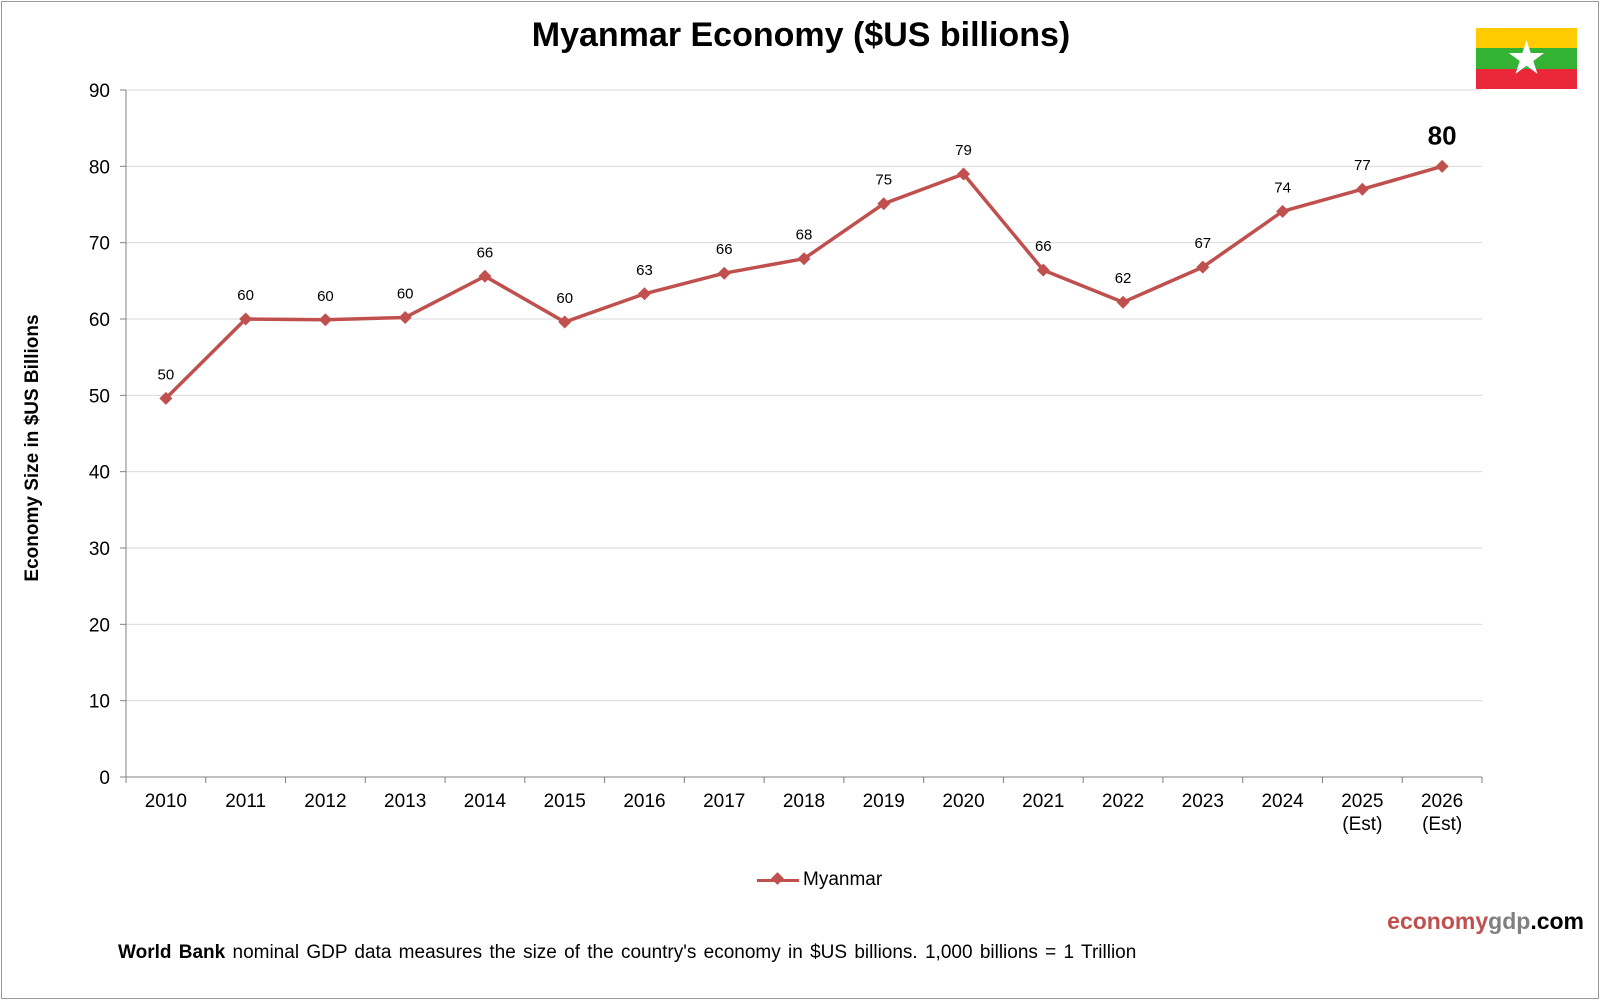 This screenshot has height=1002, width=1602. What do you see at coordinates (1043, 270) in the screenshot?
I see `data-point-2021` at bounding box center [1043, 270].